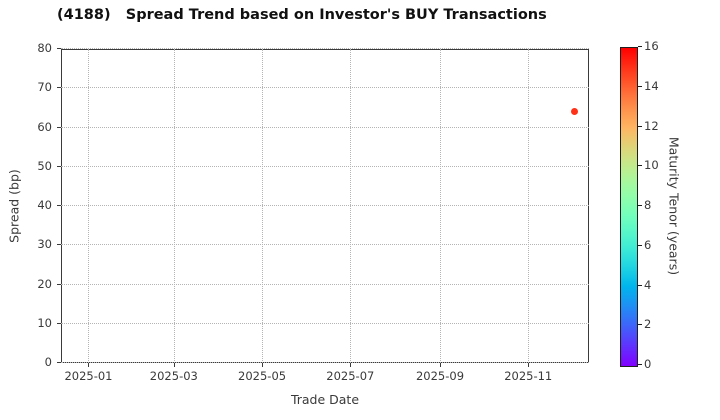 Image resolution: width=720 pixels, height=420 pixels. What do you see at coordinates (325, 399) in the screenshot?
I see `x-axis-label: Trade Date` at bounding box center [325, 399].